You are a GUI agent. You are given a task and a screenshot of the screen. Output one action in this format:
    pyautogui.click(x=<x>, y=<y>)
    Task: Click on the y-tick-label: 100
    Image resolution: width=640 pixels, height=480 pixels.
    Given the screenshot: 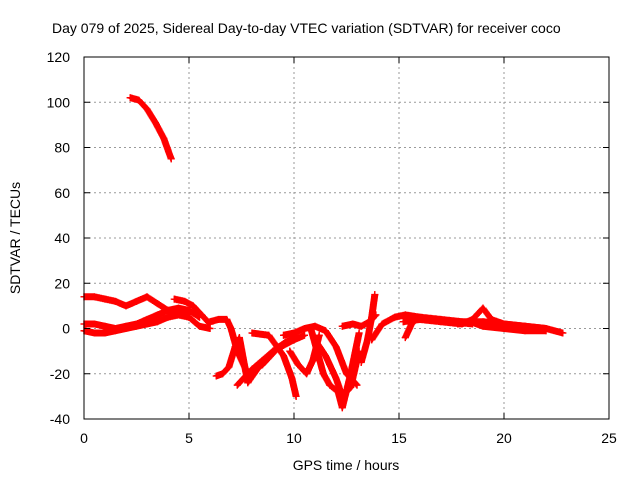 What is the action you would take?
    pyautogui.click(x=59, y=102)
    